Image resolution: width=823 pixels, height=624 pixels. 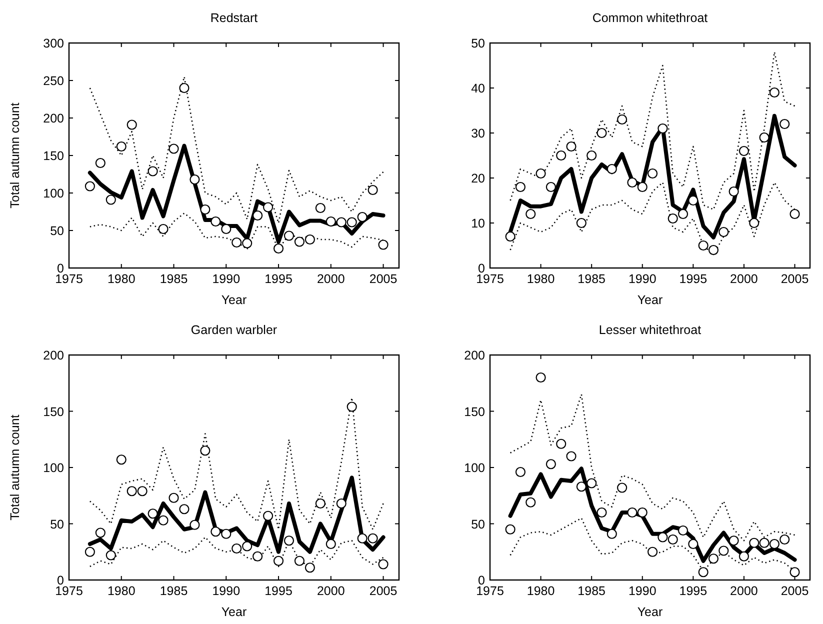 I want to click on chart-title: Garden warbler, so click(x=234, y=330).